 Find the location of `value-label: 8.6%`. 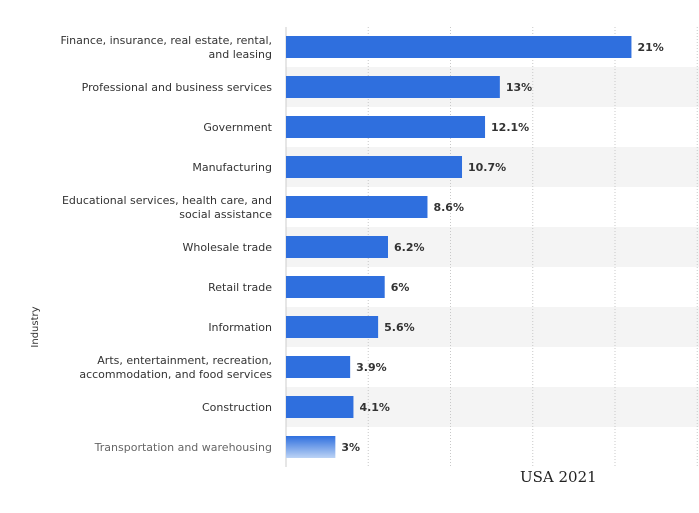

value-label: 8.6% is located at coordinates (448, 207).